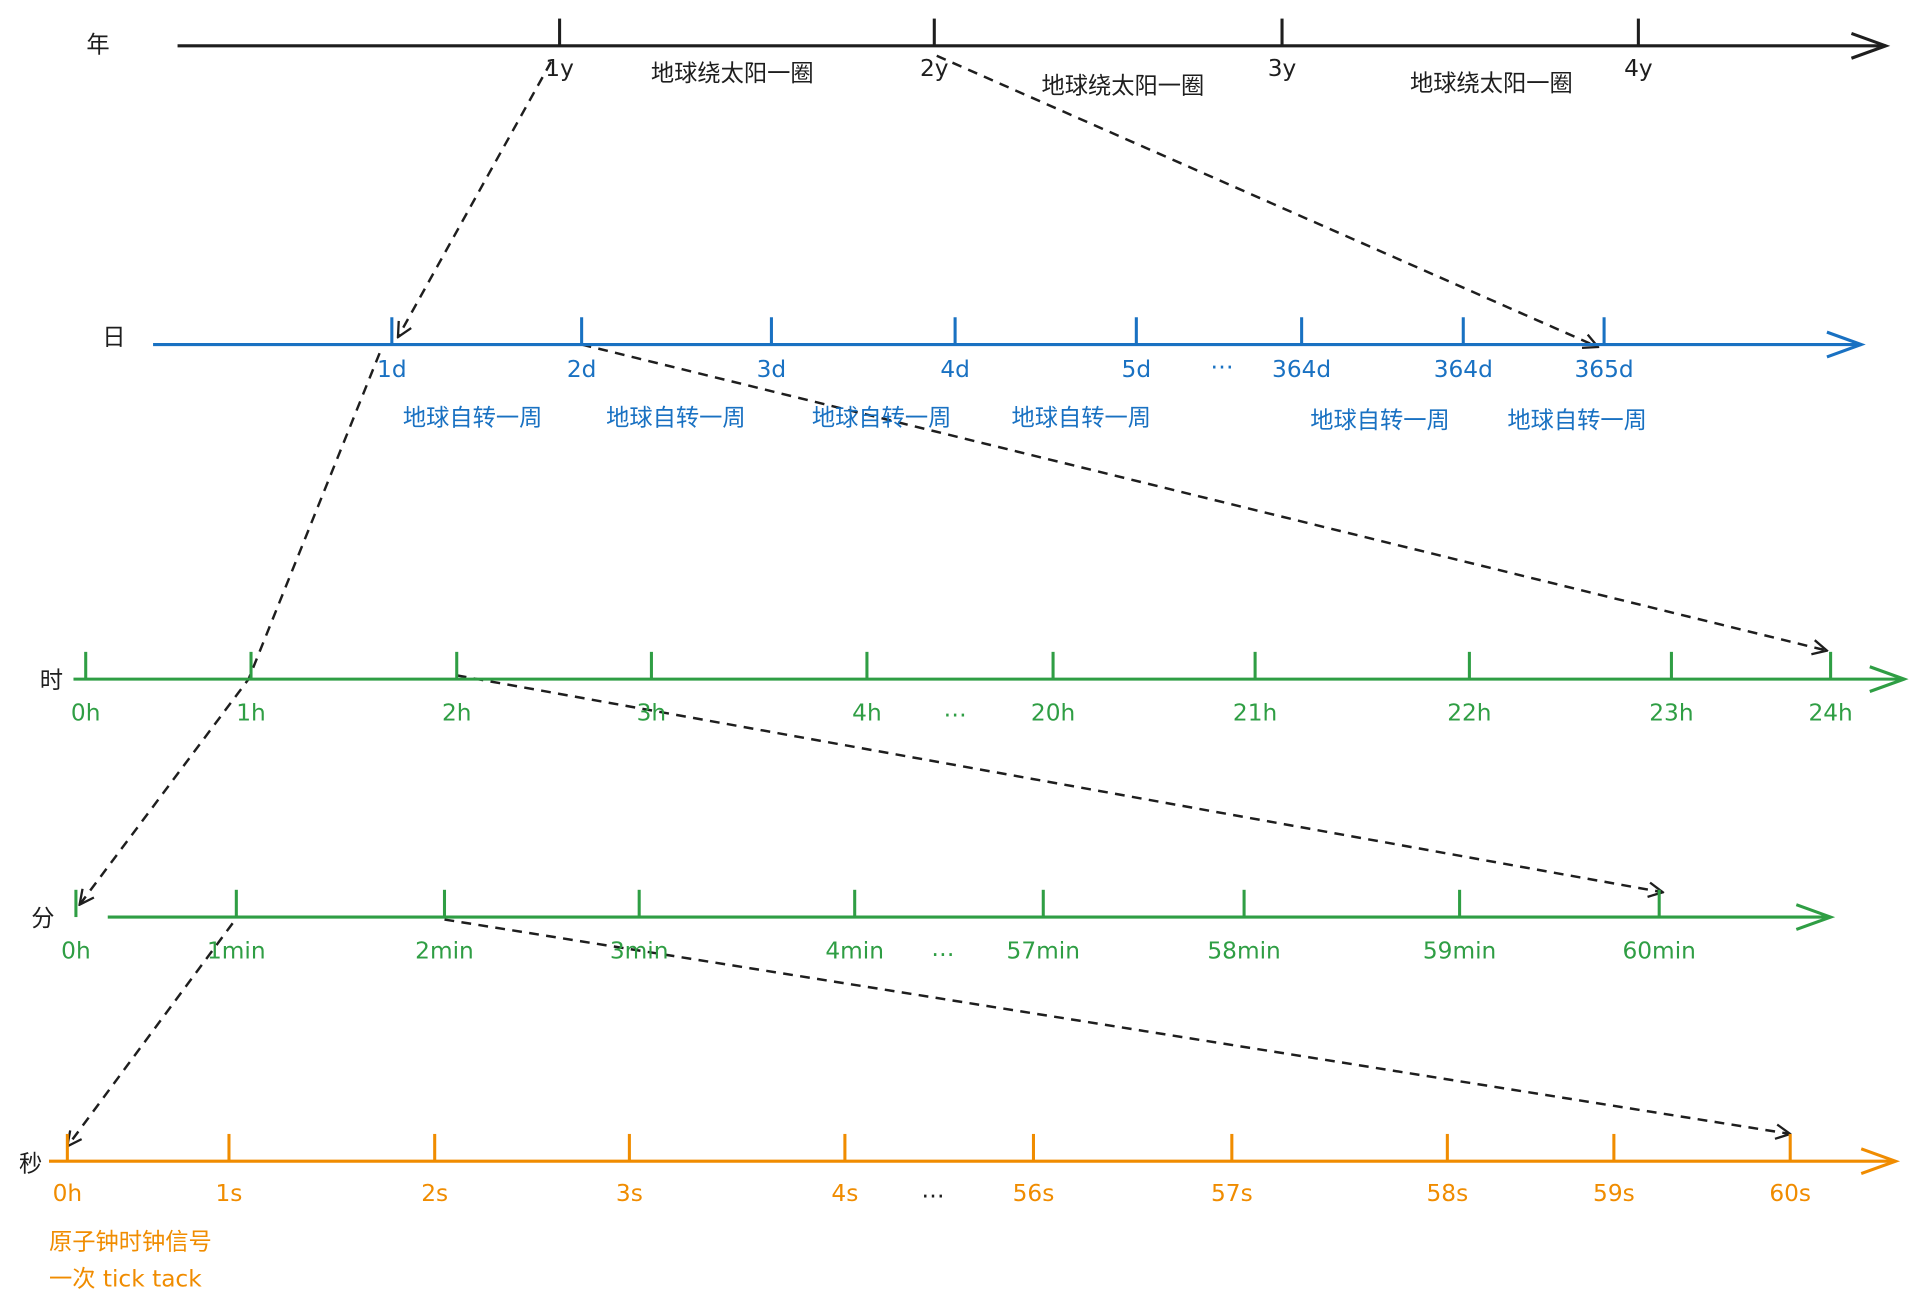 This screenshot has width=1920, height=1300. I want to click on tick-label: 365d, so click(1604, 369).